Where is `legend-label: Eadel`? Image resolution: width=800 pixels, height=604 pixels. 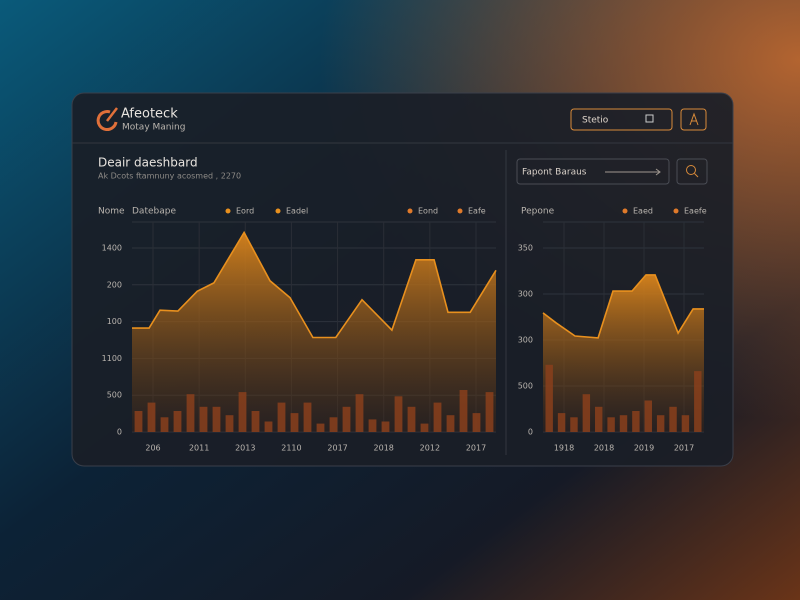
legend-label: Eadel is located at coordinates (297, 211).